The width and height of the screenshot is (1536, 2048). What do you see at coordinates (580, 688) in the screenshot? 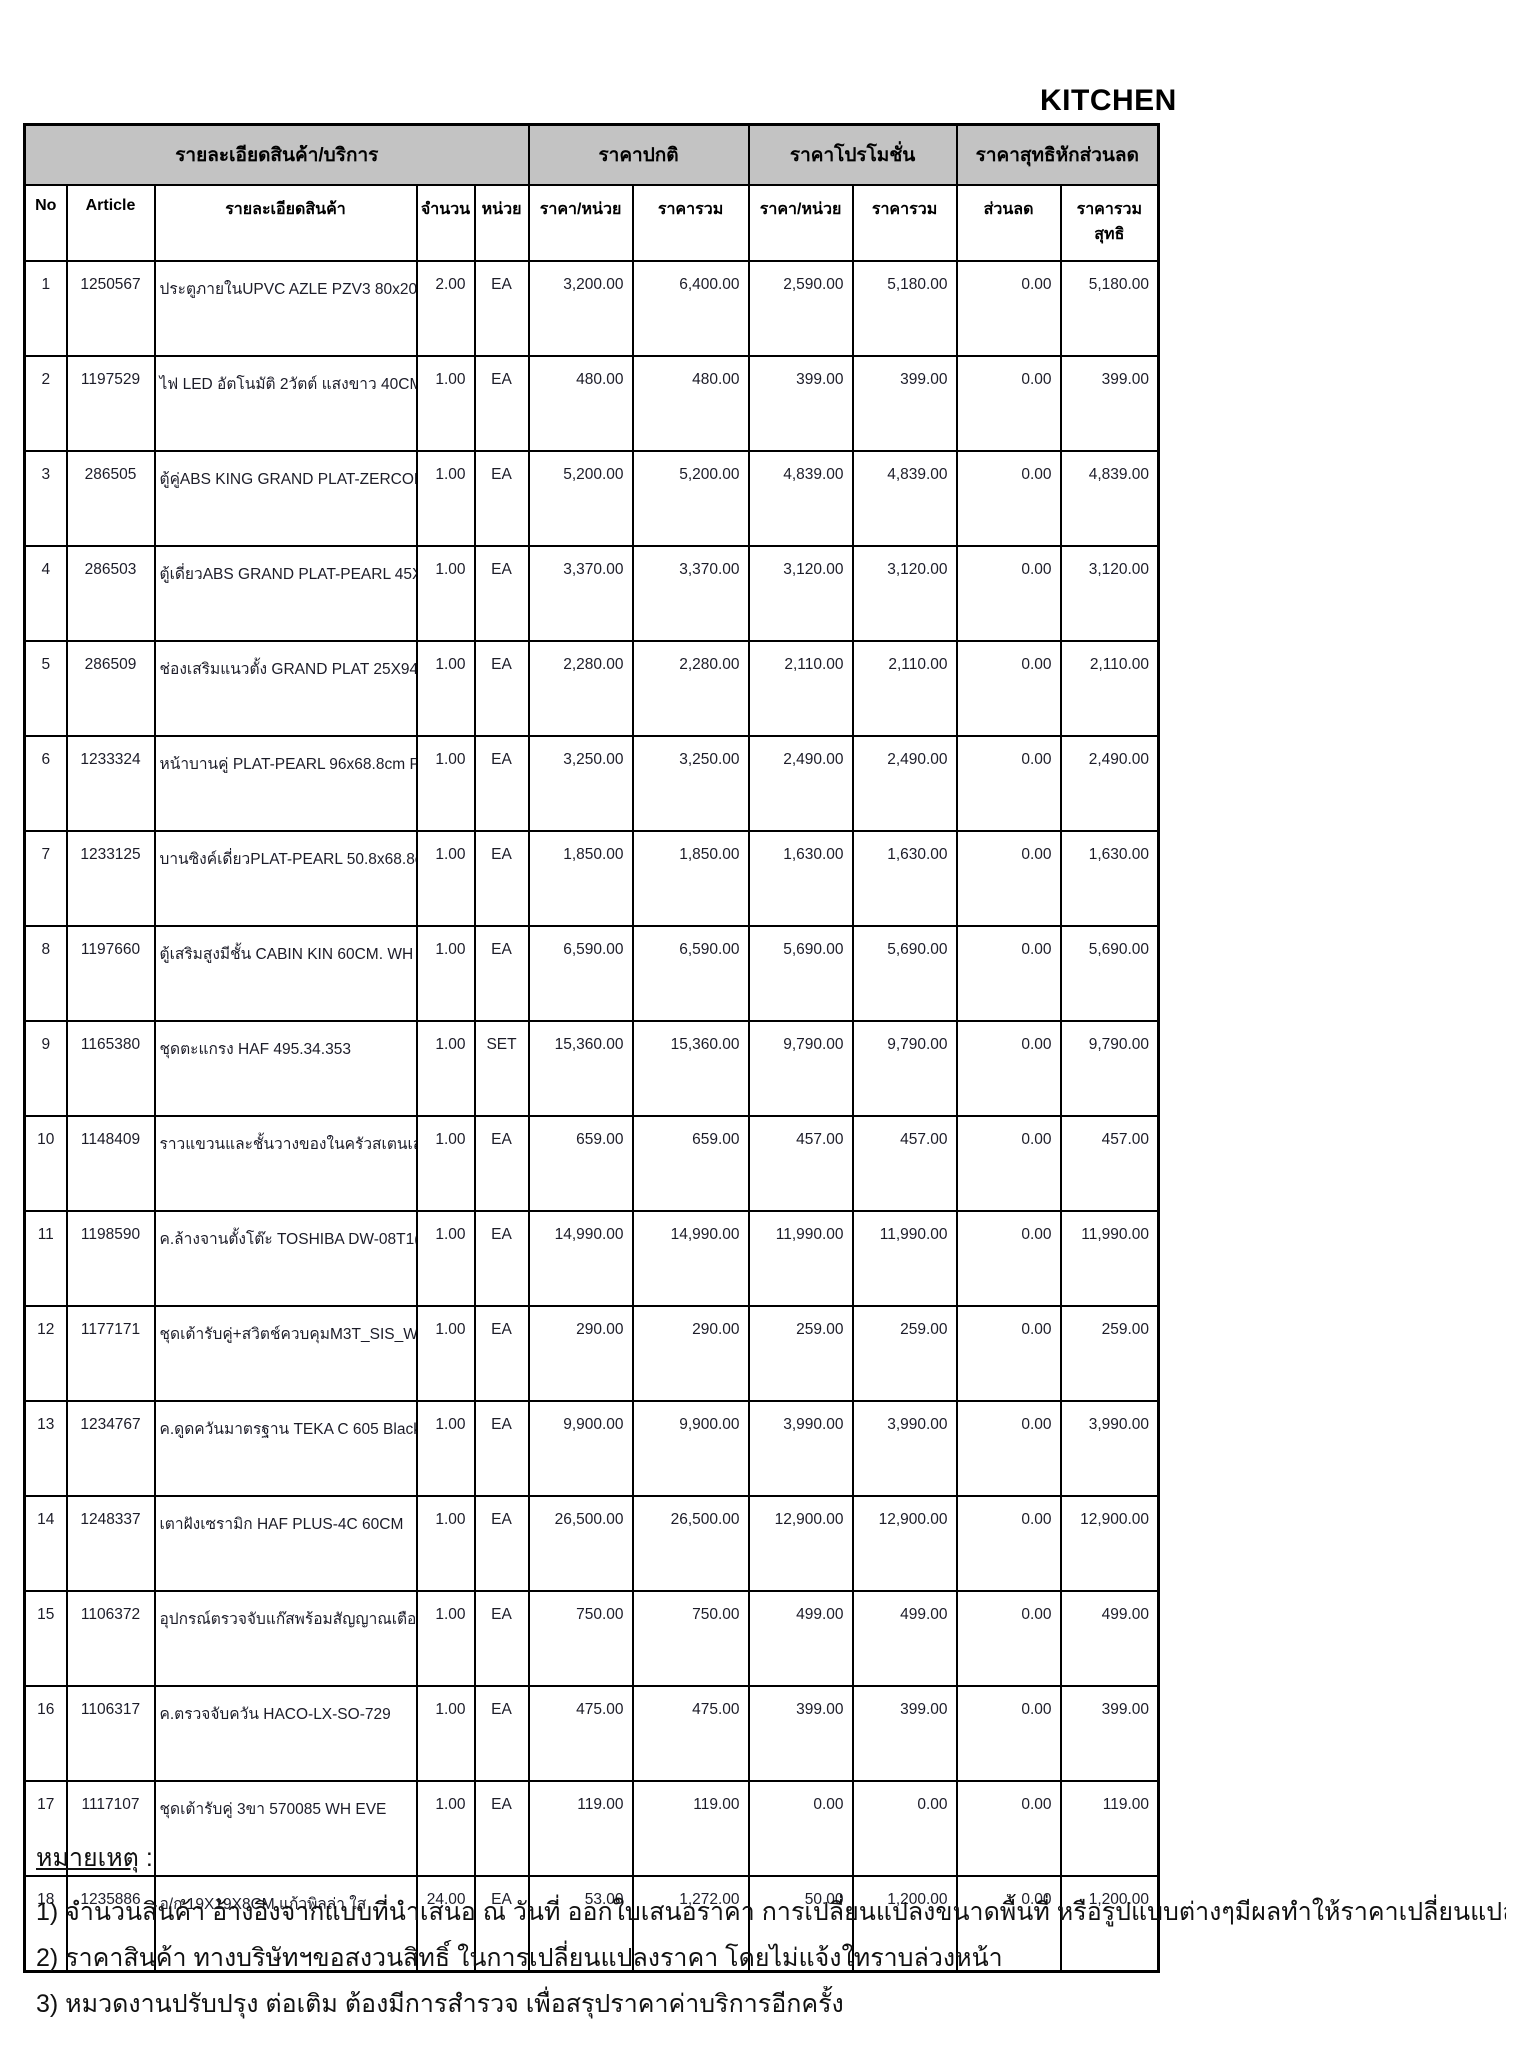
I see `cell-normal-unit-price: 2,280.00` at bounding box center [580, 688].